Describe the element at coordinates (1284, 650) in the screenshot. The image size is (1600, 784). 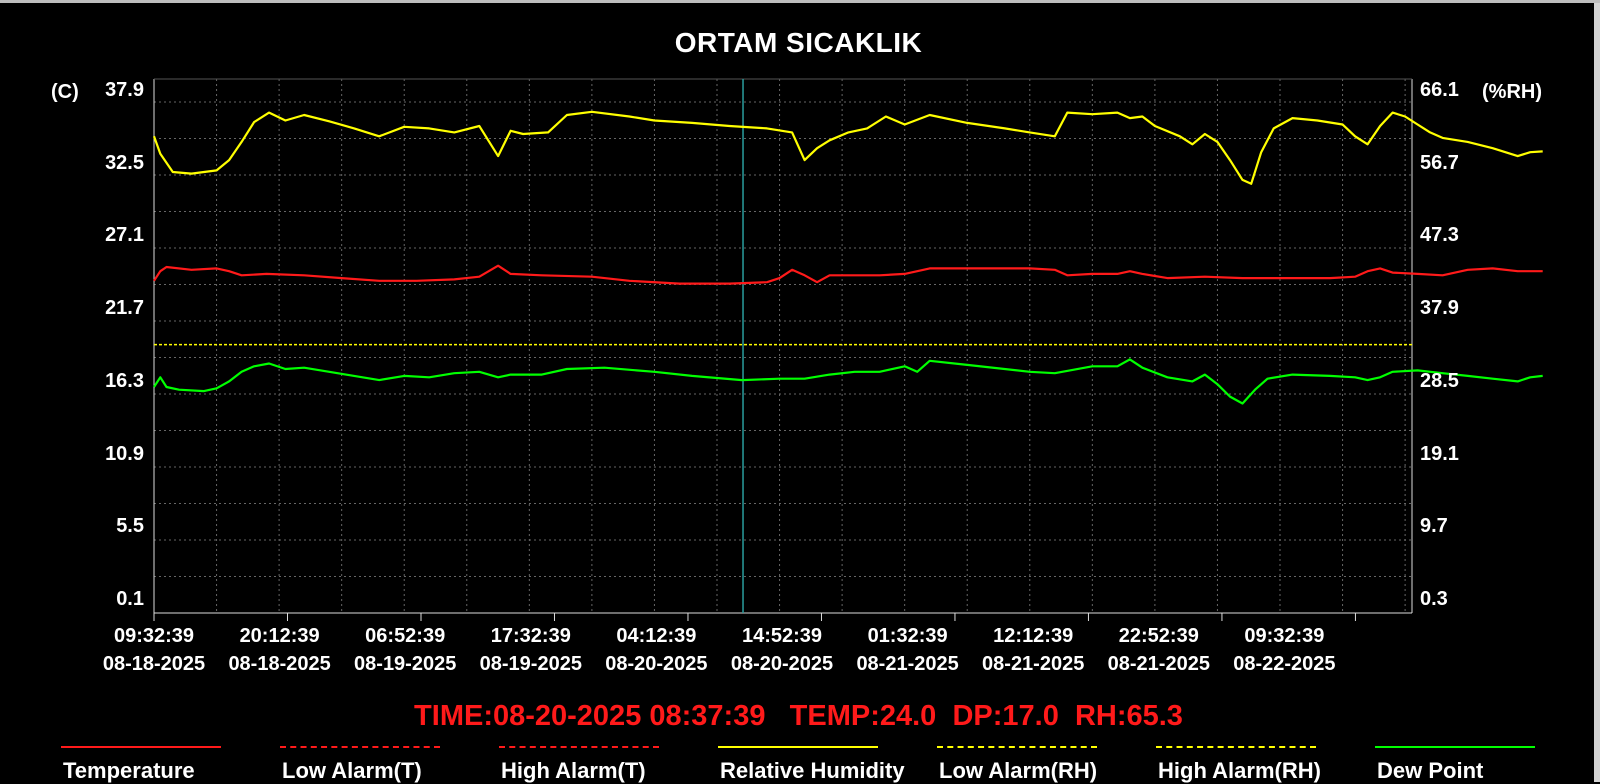
I see `x-tick-label: 09:32:39 08-22-2025` at that location.